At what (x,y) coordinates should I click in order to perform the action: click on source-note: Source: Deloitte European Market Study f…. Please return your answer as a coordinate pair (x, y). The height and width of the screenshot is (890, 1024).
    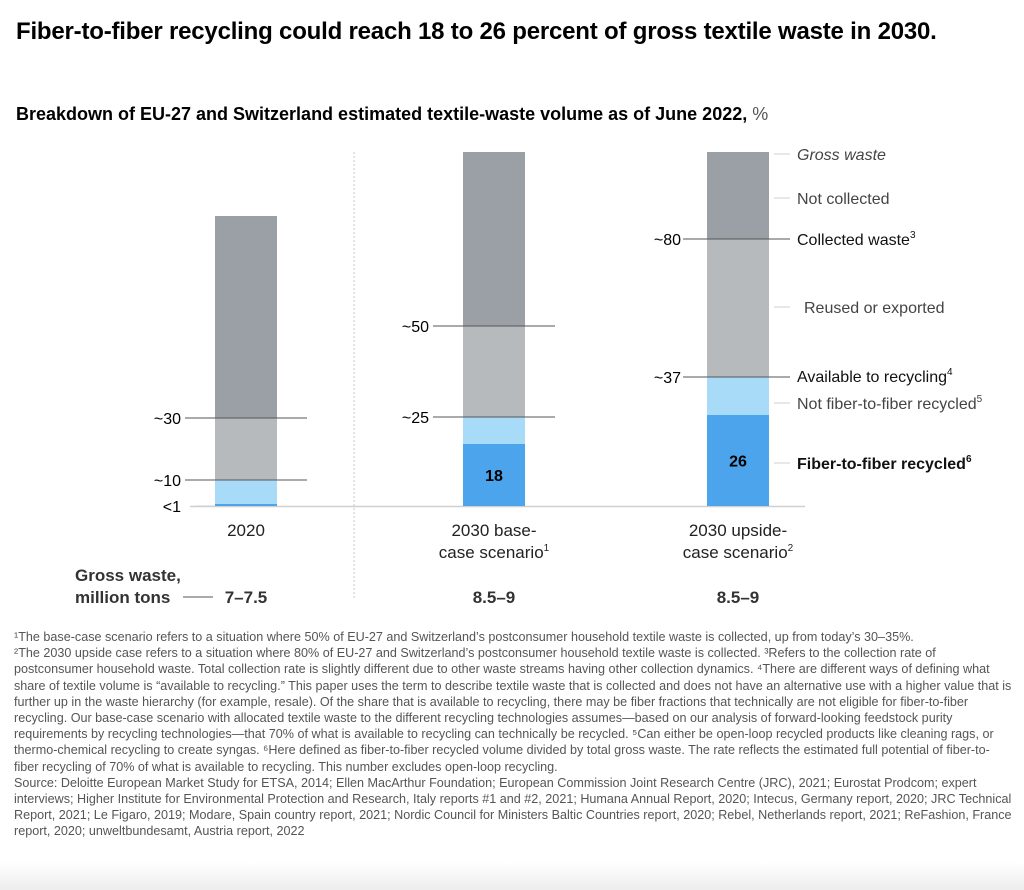
    Looking at the image, I should click on (513, 807).